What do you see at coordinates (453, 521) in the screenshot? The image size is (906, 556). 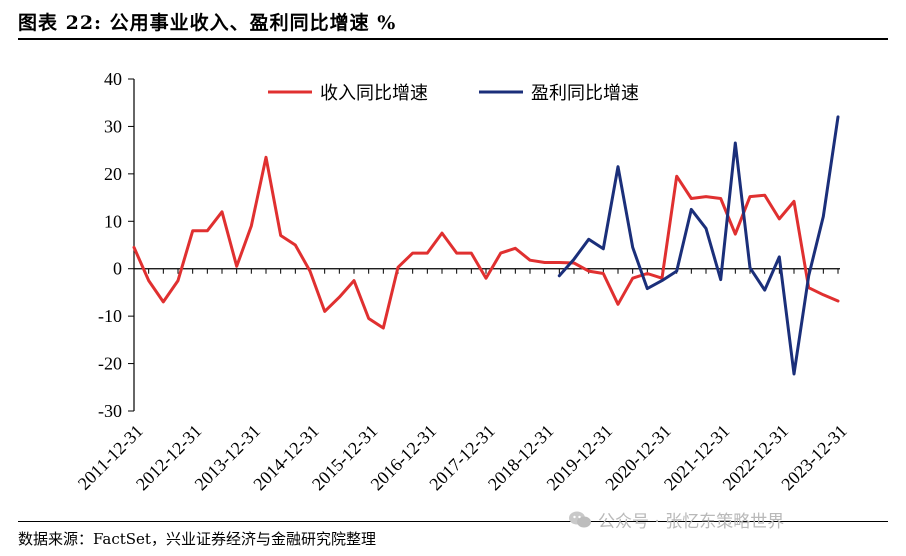 I see `source-rule` at bounding box center [453, 521].